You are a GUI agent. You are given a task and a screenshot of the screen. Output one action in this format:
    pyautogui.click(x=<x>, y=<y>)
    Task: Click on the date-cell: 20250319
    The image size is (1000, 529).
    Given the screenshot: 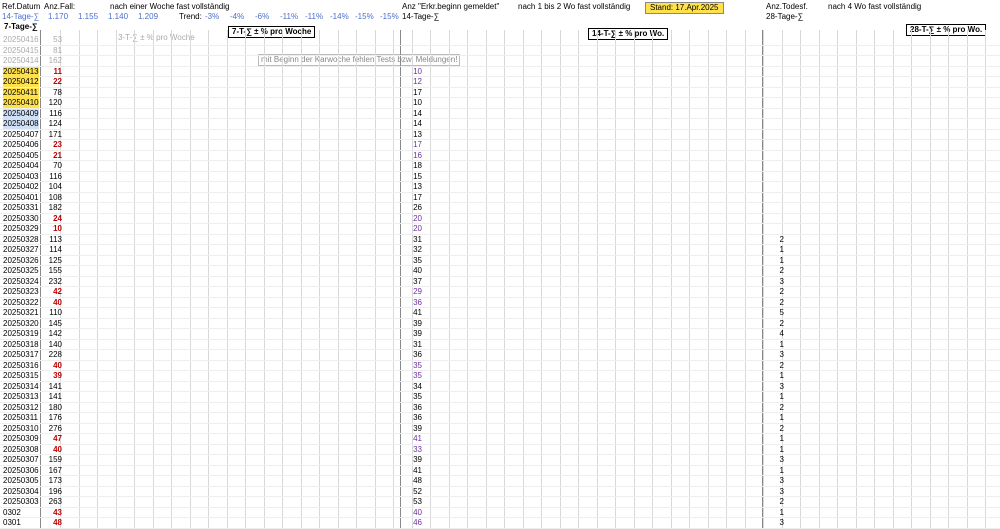 What is the action you would take?
    pyautogui.click(x=21, y=333)
    